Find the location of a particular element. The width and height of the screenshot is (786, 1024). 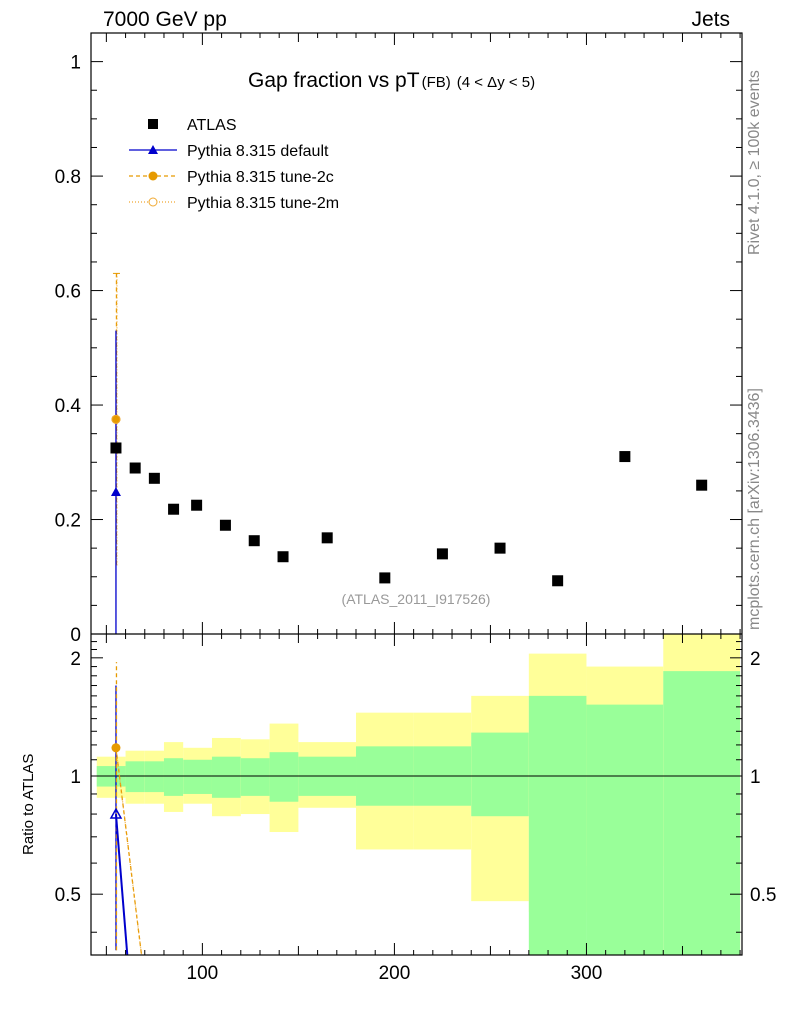

ratio-y-tick-label: 0.5 is located at coordinates (68, 895).